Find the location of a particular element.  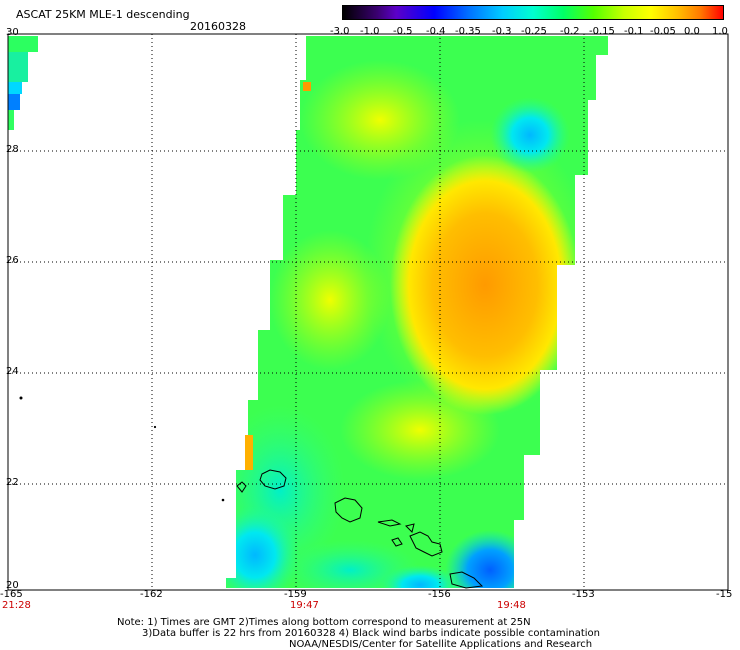

colorbar-label: -0.25 is located at coordinates (534, 31).